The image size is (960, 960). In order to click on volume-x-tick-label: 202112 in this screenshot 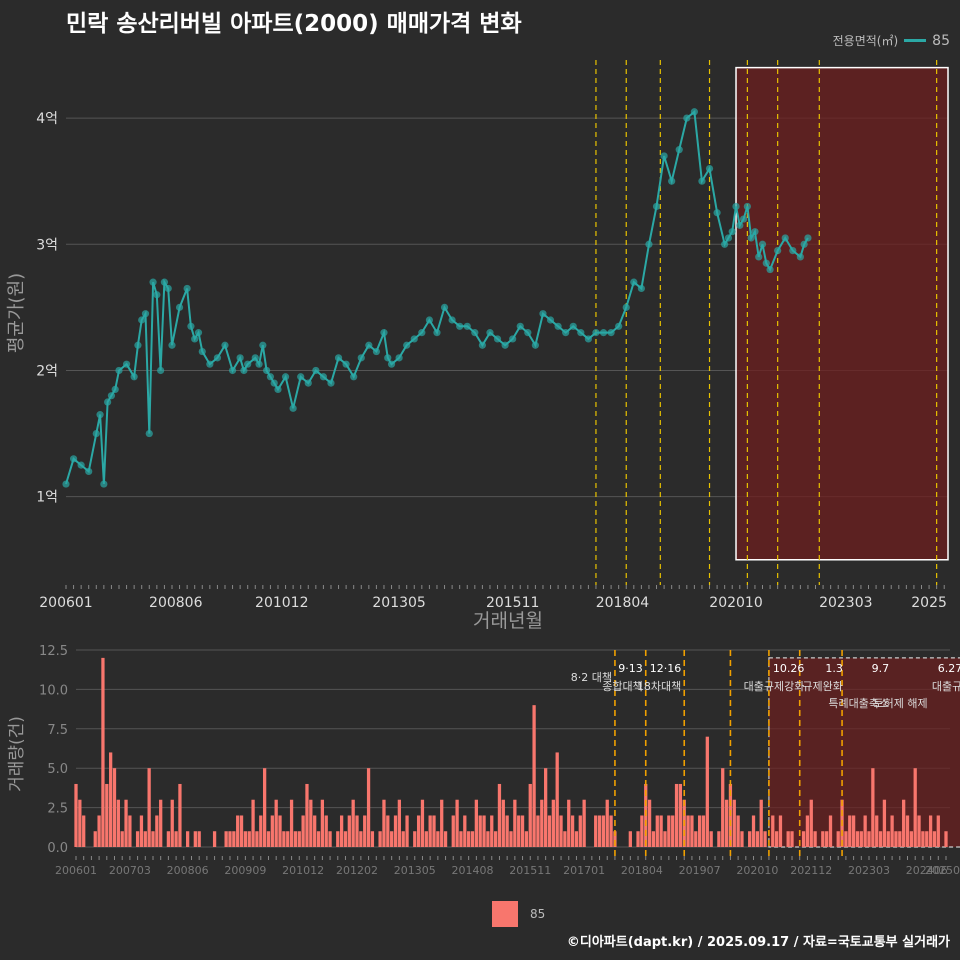, I will do `click(811, 870)`.